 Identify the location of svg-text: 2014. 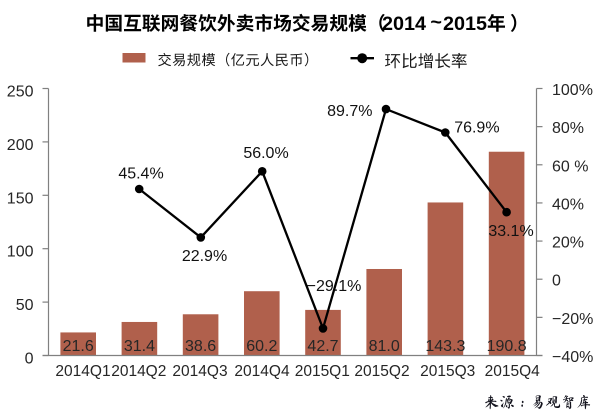
(404, 24).